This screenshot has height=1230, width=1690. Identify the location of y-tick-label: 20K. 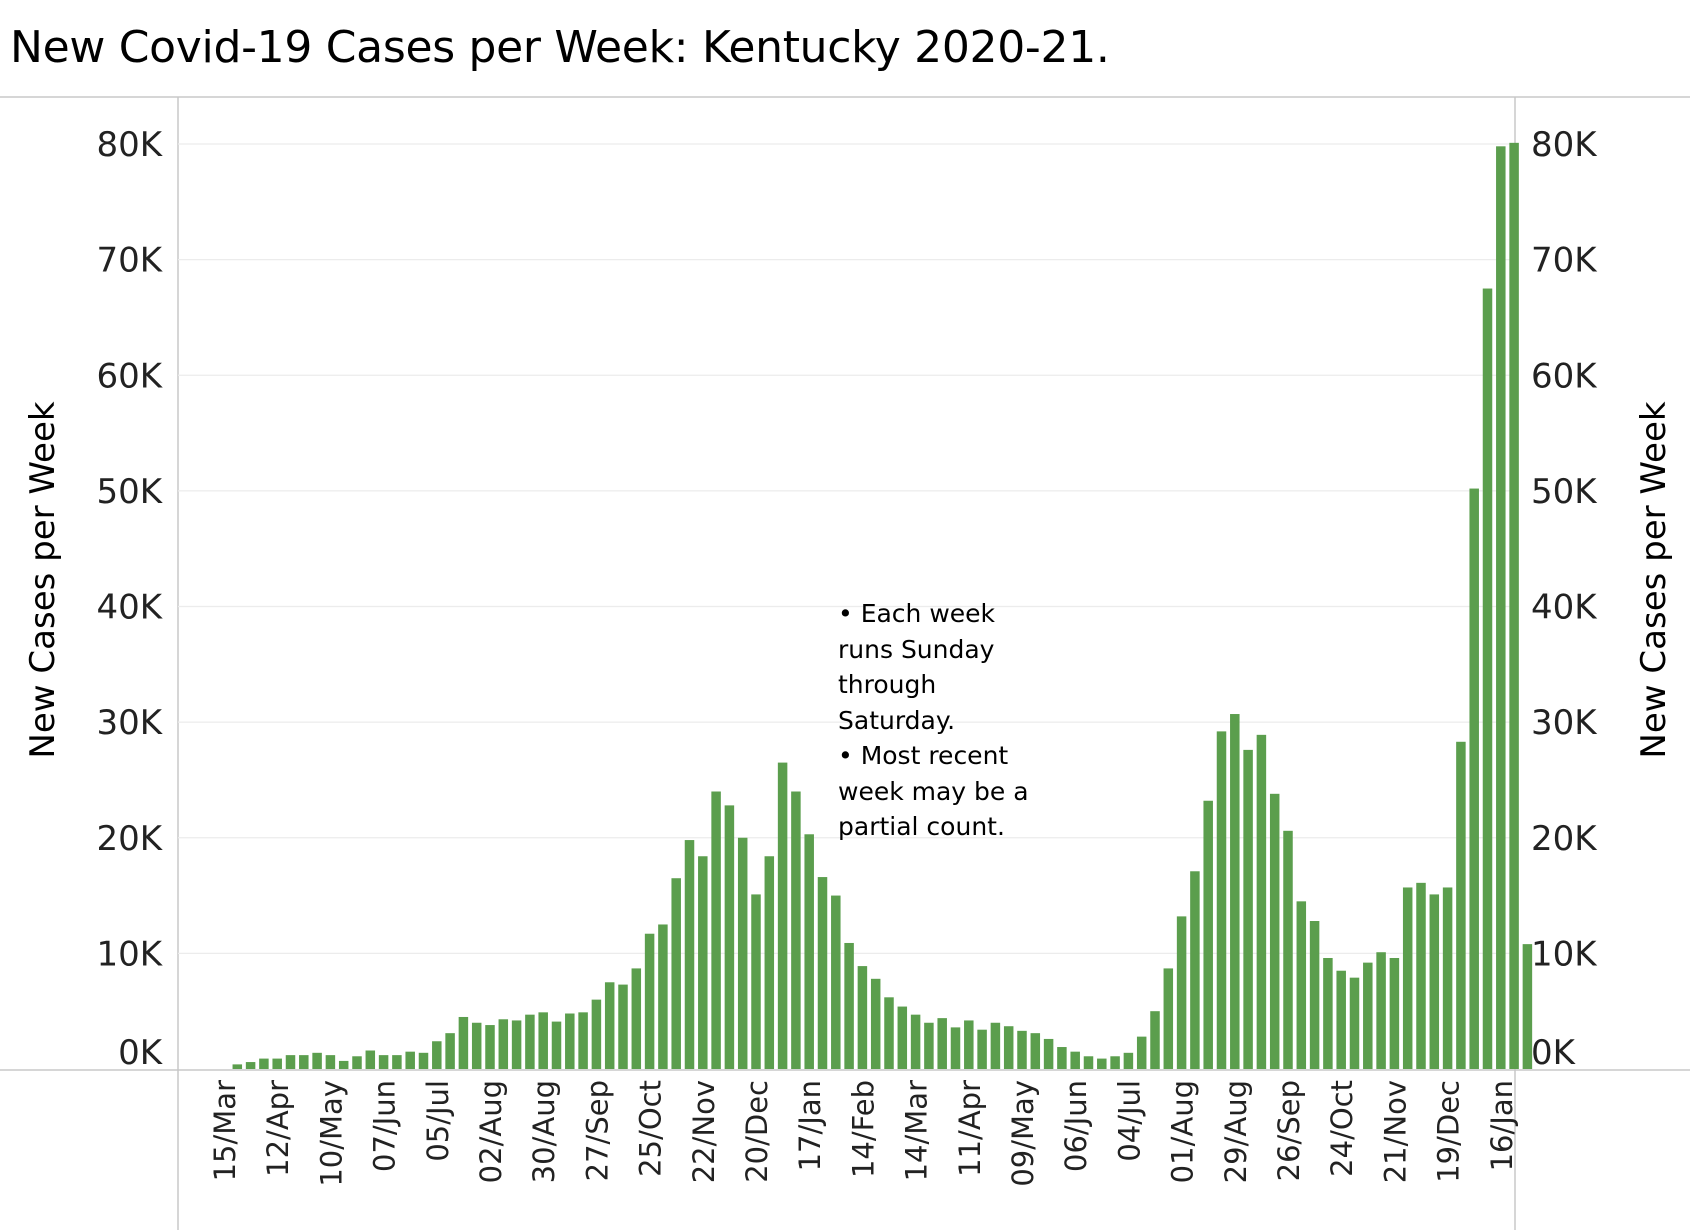
(1564, 839).